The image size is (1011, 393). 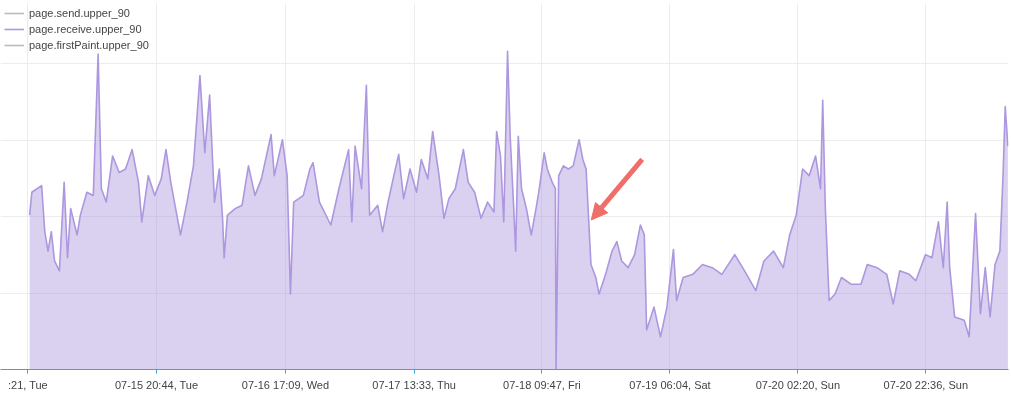 What do you see at coordinates (414, 384) in the screenshot?
I see `x-tick-label: 07-17 13:33, Thu` at bounding box center [414, 384].